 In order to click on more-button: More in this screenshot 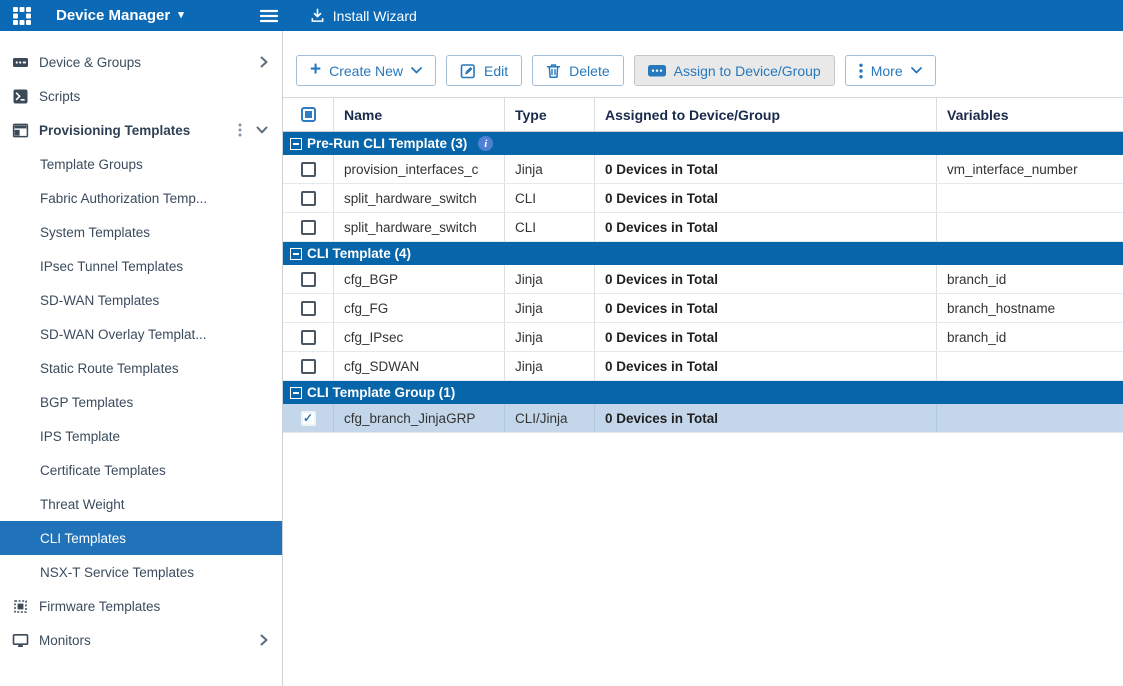, I will do `click(890, 70)`.